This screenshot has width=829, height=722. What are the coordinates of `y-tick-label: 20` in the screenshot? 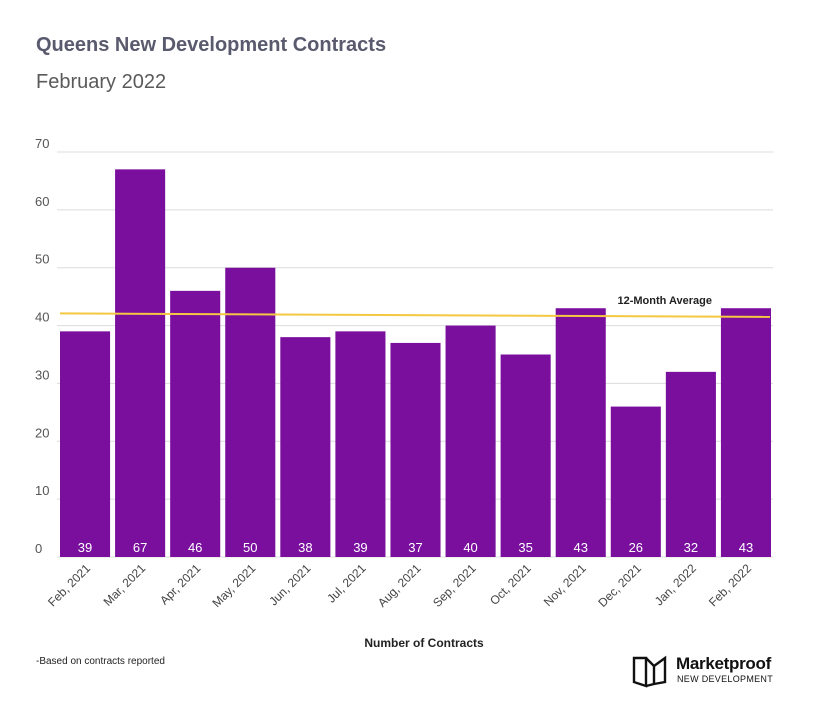 It's located at (42, 432).